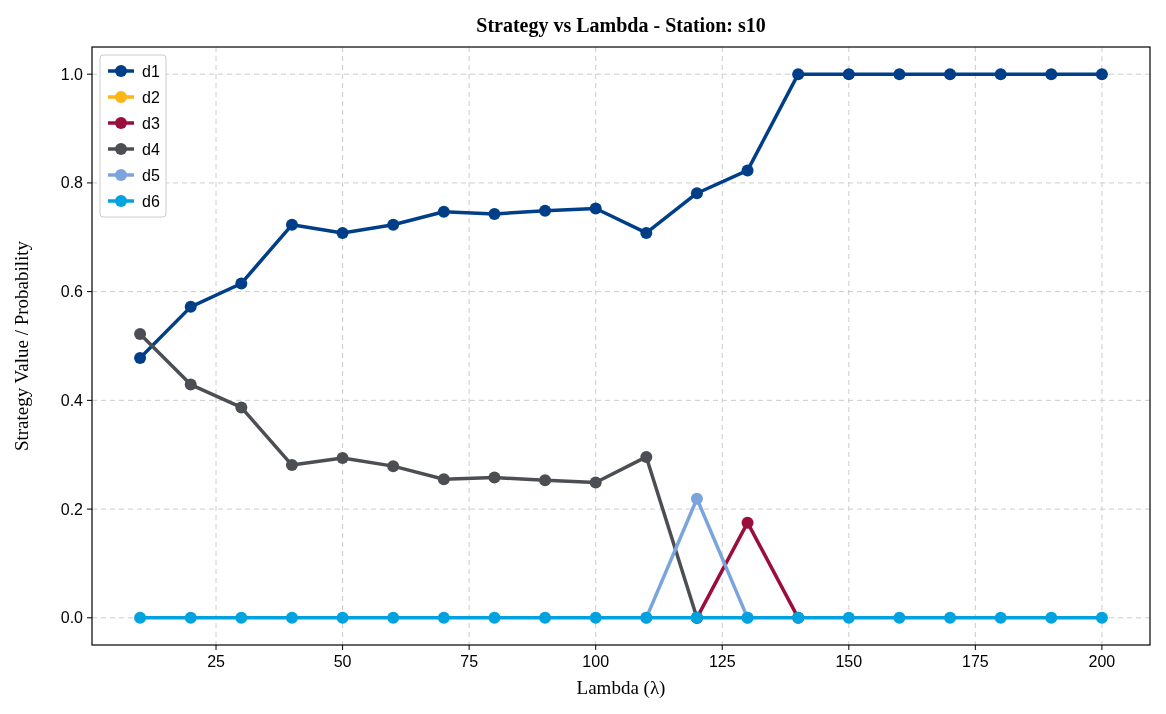 This screenshot has height=714, width=1166. Describe the element at coordinates (151, 97) in the screenshot. I see `legend-label: d2` at that location.